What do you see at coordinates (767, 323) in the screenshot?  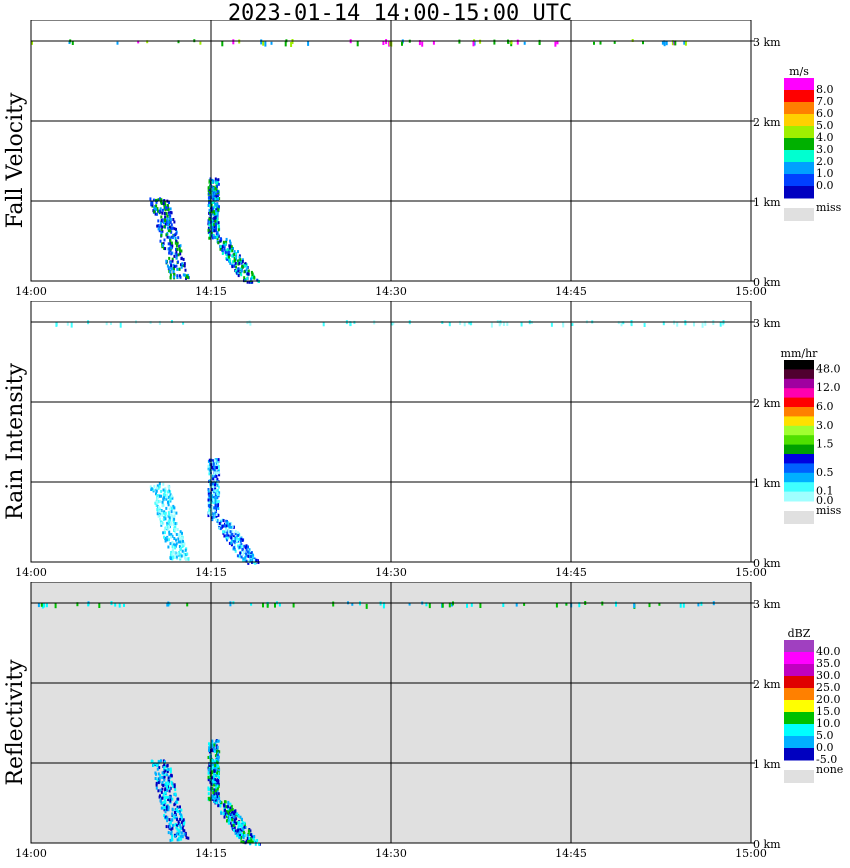 I see `y-tick-label: 3 km` at bounding box center [767, 323].